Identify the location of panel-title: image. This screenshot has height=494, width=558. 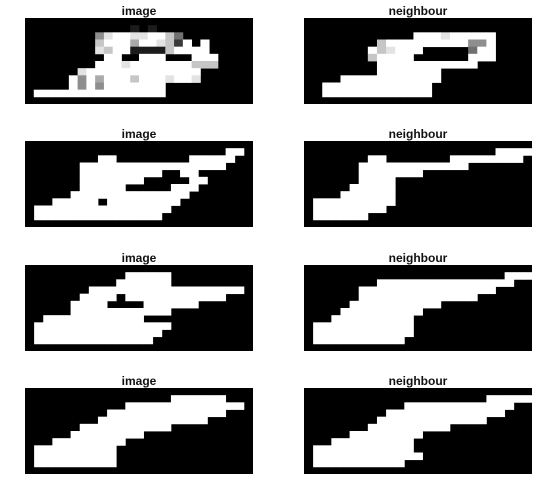
(139, 11).